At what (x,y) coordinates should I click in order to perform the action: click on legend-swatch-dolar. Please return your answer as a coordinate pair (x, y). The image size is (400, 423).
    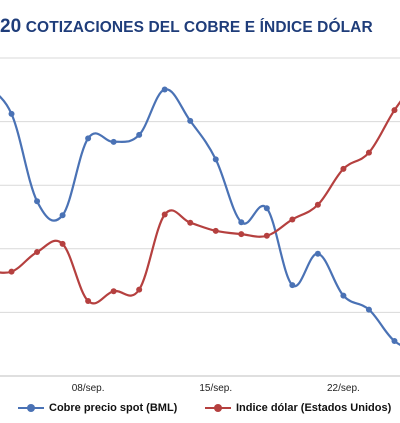
    Looking at the image, I should click on (218, 408).